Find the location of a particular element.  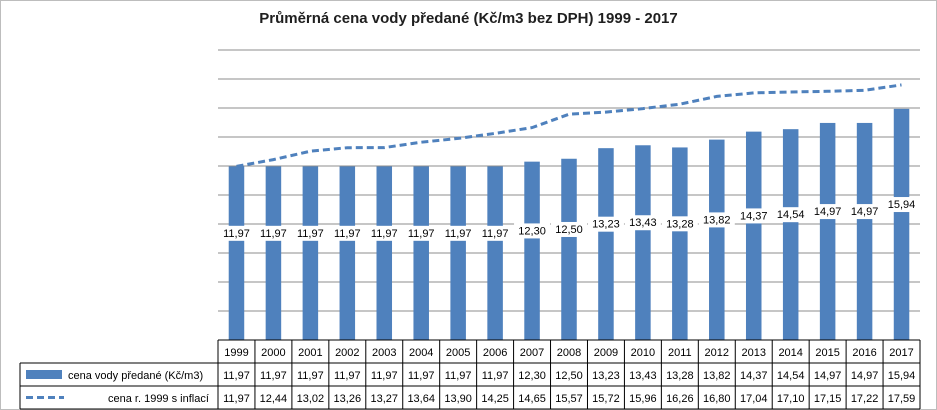

category-tick-label: 2001 is located at coordinates (310, 353).